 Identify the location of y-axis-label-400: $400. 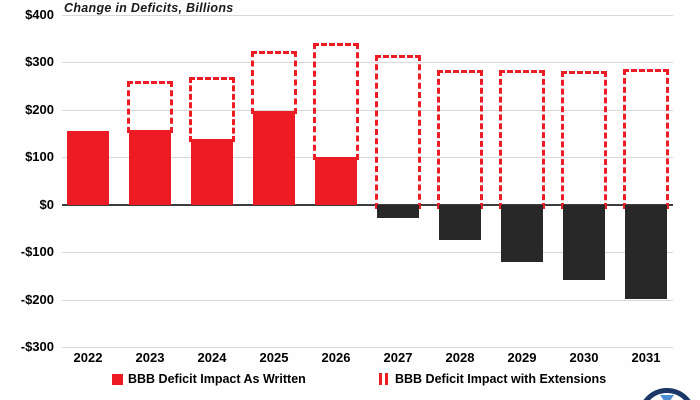
(39, 14).